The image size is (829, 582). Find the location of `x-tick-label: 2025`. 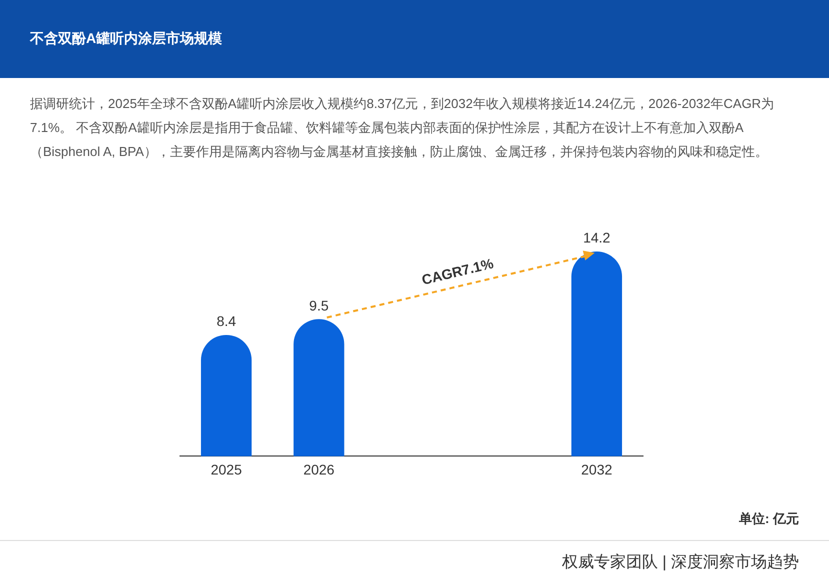

x-tick-label: 2025 is located at coordinates (226, 469).